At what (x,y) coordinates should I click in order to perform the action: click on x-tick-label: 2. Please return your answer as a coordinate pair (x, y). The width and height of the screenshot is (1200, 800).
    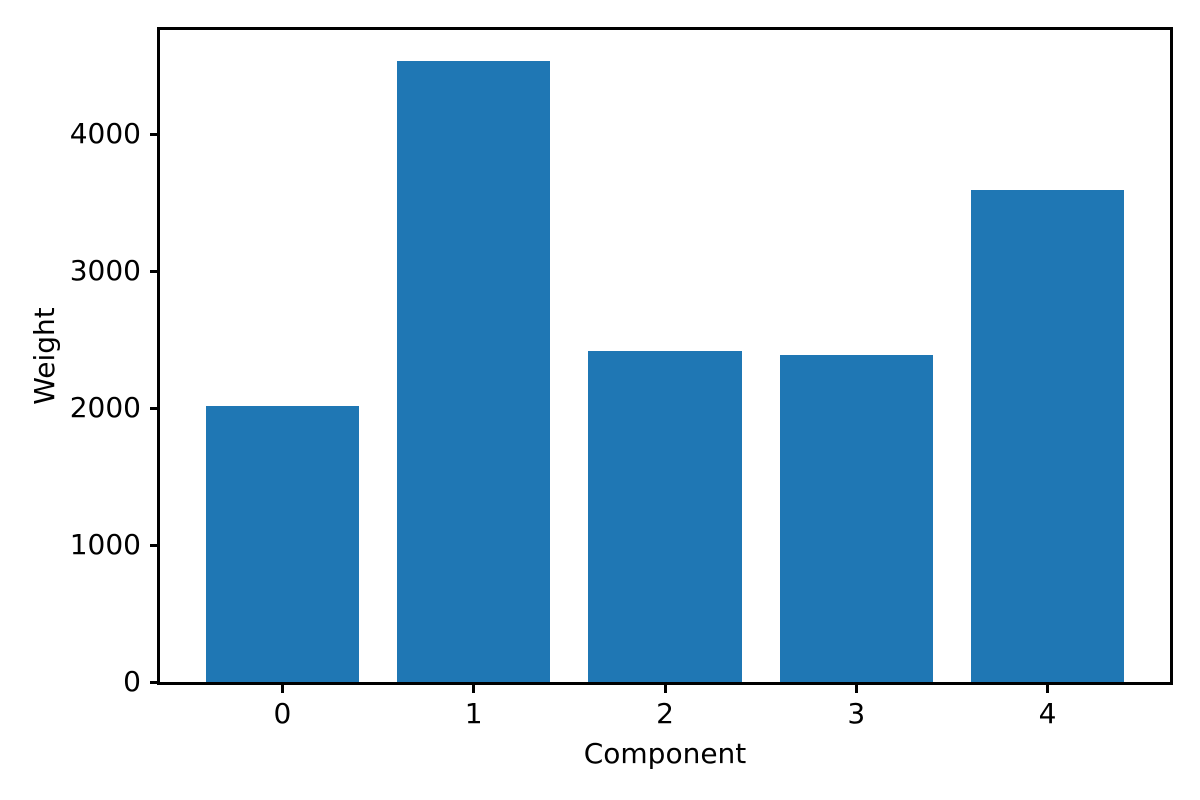
    Looking at the image, I should click on (665, 713).